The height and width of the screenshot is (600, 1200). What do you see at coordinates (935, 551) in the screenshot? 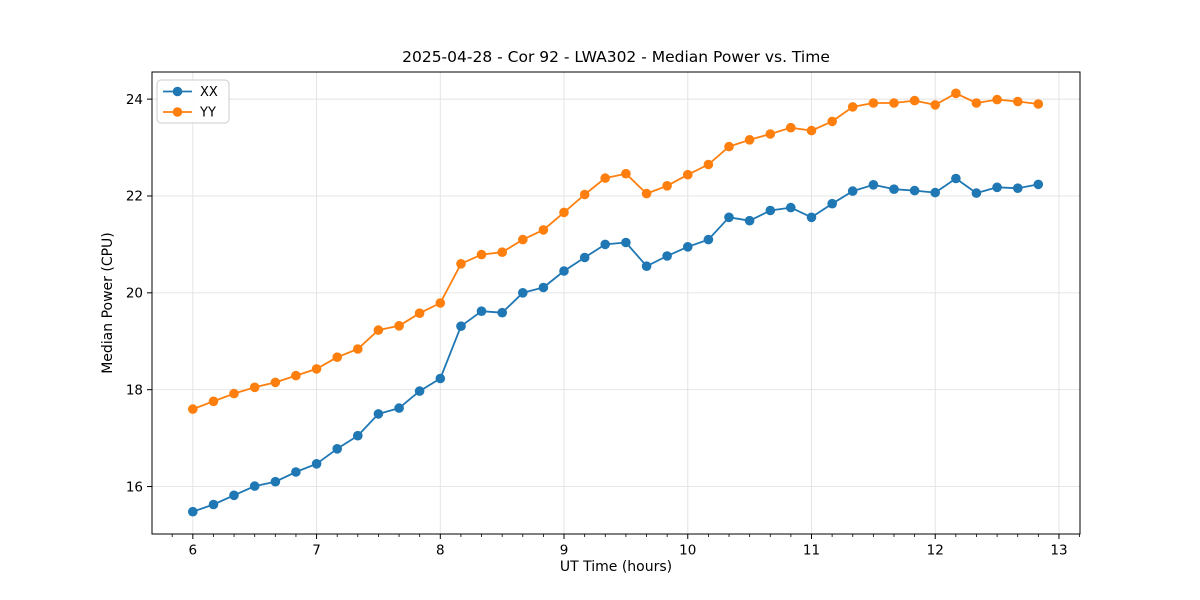
I see `x-tick-label: 12` at bounding box center [935, 551].